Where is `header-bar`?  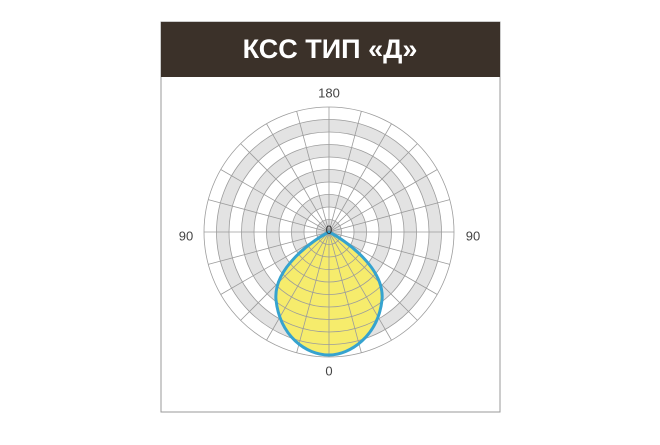
header-bar is located at coordinates (330, 49).